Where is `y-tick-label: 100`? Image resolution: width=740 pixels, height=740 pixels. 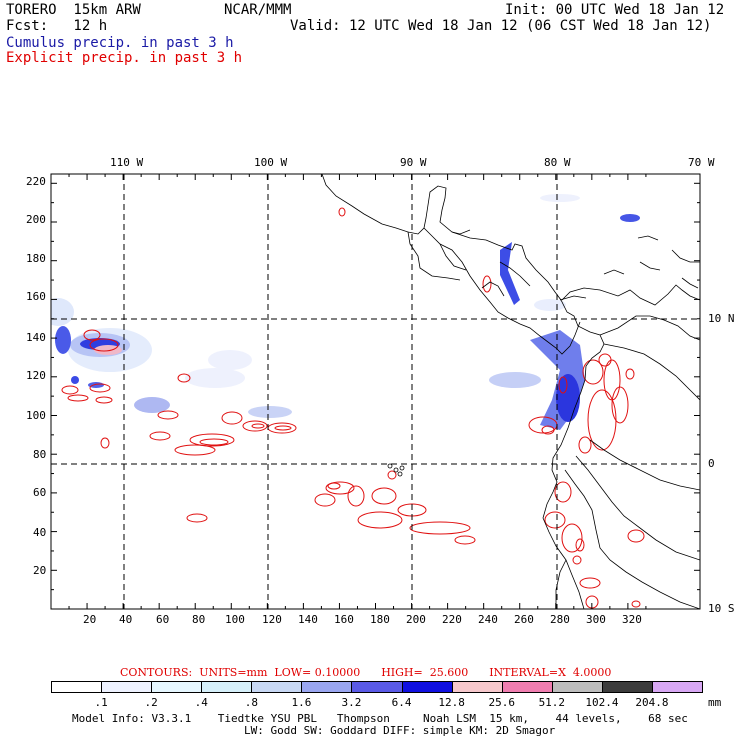 y-tick-label: 100 is located at coordinates (36, 415).